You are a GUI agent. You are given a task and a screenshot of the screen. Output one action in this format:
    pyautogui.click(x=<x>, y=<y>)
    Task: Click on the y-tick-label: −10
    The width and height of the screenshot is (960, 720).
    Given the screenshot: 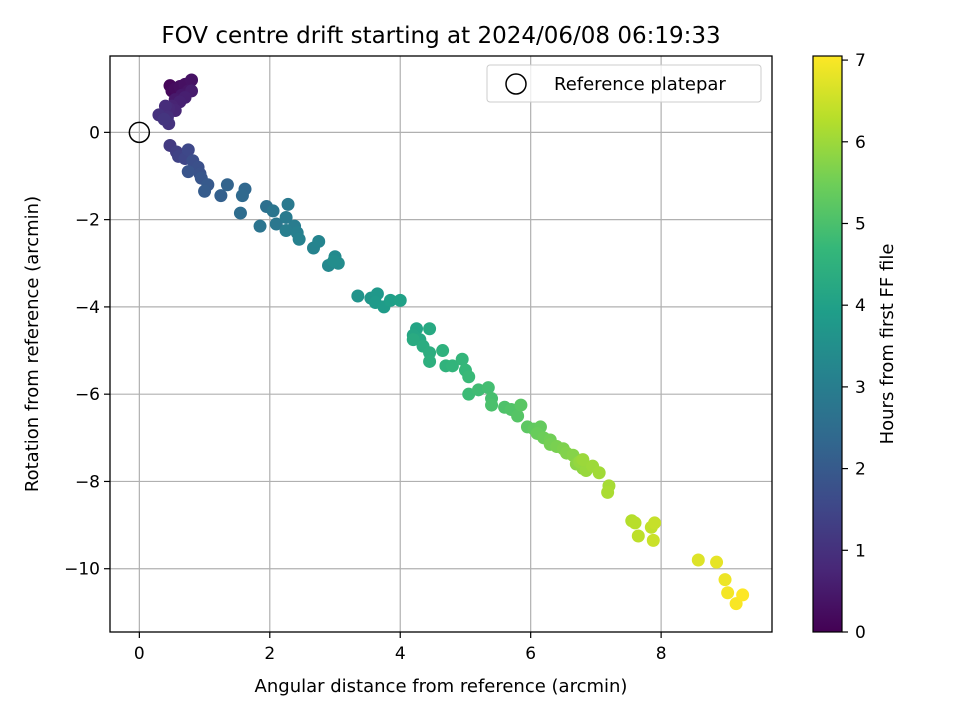 What is the action you would take?
    pyautogui.click(x=82, y=570)
    